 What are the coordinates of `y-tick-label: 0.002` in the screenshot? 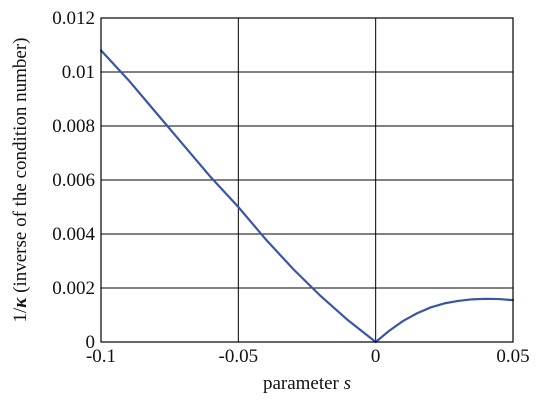 It's located at (73, 288).